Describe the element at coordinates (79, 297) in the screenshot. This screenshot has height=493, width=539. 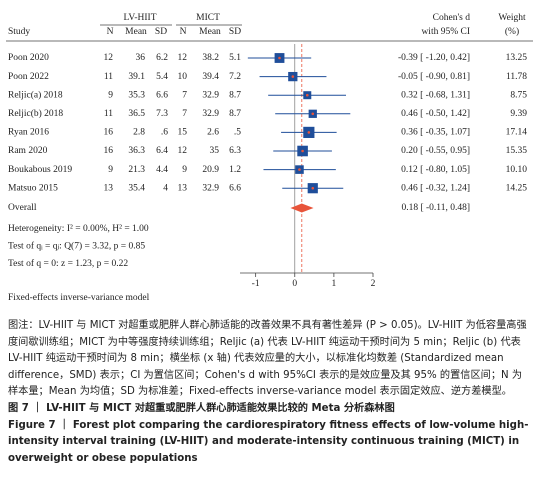
I see `model-note: Fixed-effects inverse-variance model` at that location.